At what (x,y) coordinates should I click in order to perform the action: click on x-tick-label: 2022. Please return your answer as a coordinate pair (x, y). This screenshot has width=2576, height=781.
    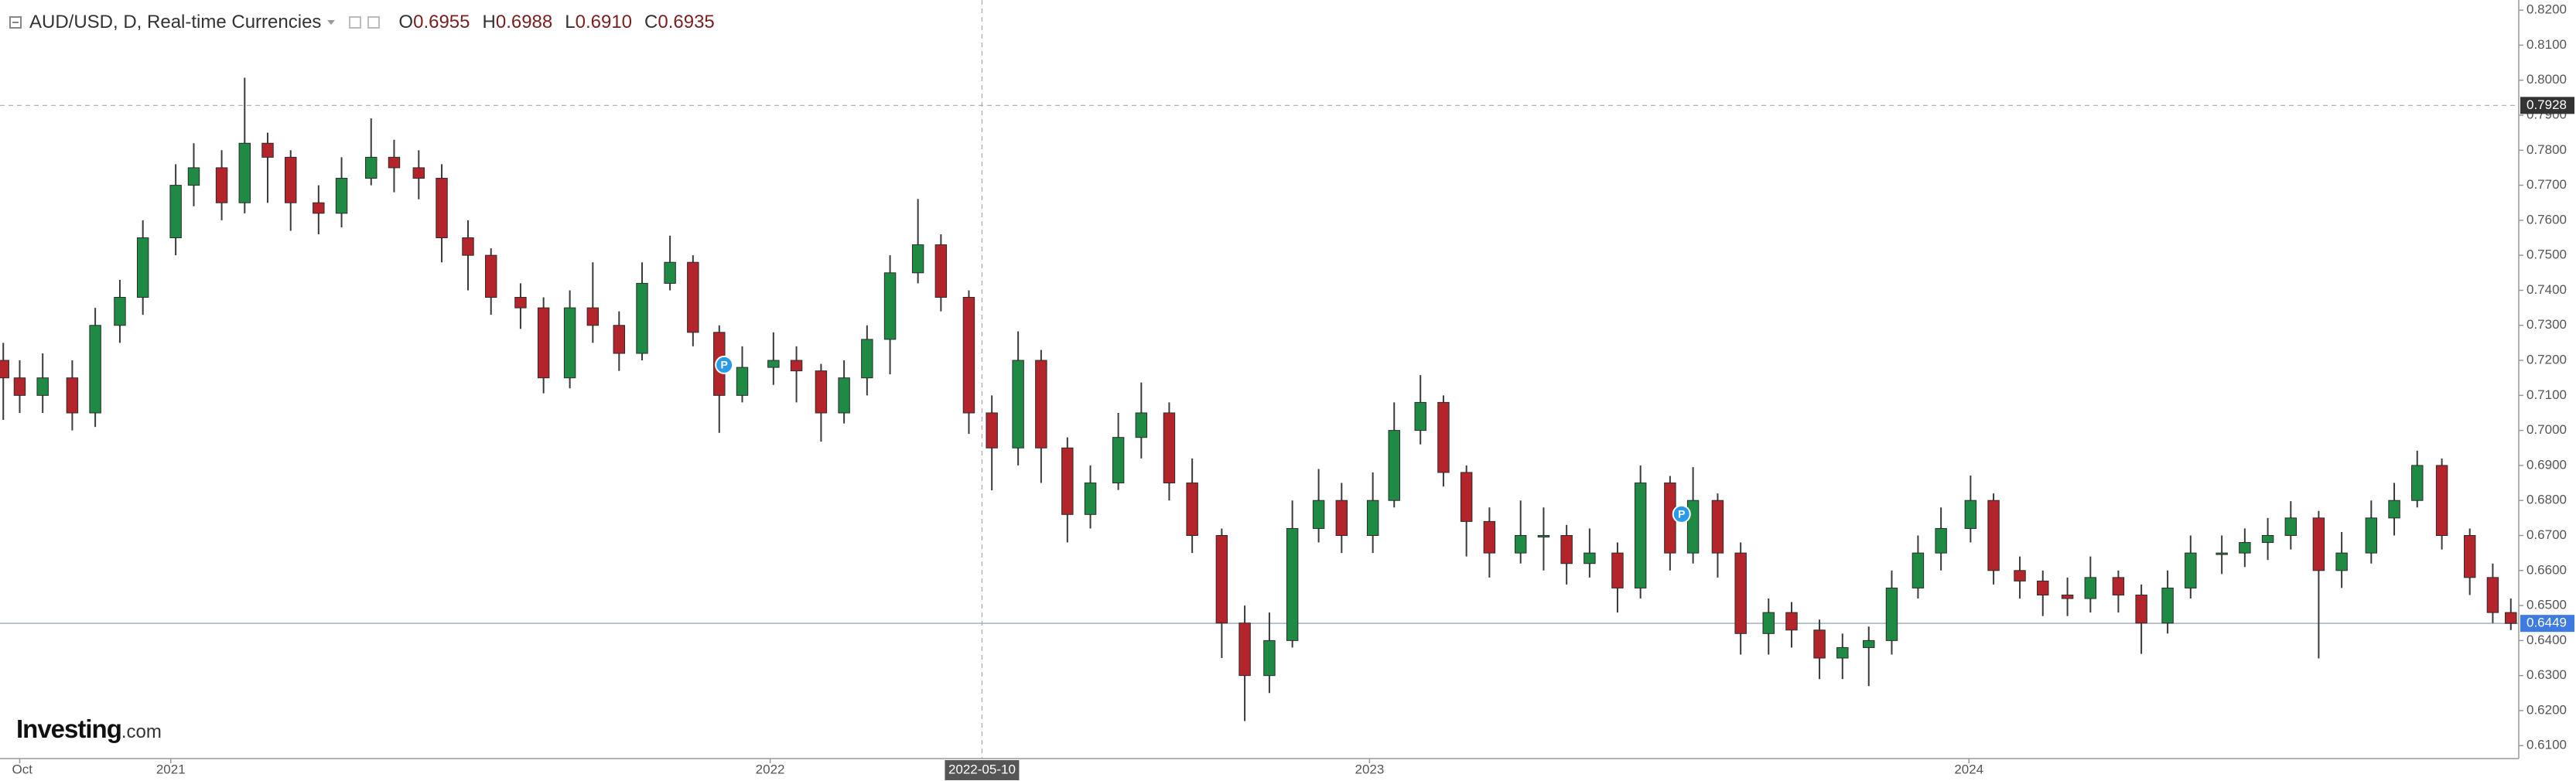
    Looking at the image, I should click on (770, 769).